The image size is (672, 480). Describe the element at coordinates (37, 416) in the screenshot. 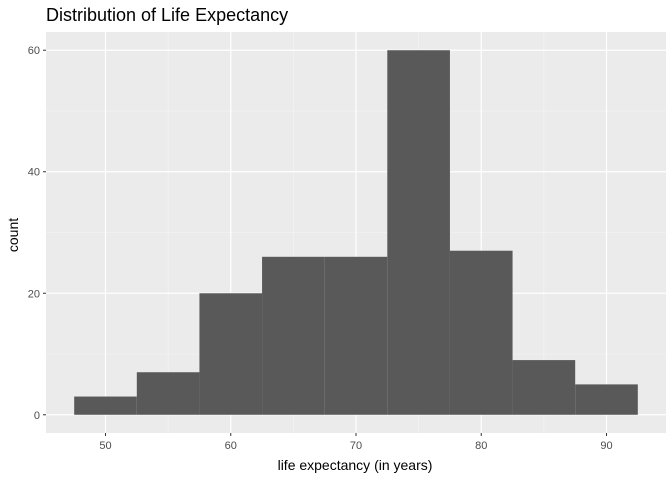

I see `y-tick-label: 0` at that location.